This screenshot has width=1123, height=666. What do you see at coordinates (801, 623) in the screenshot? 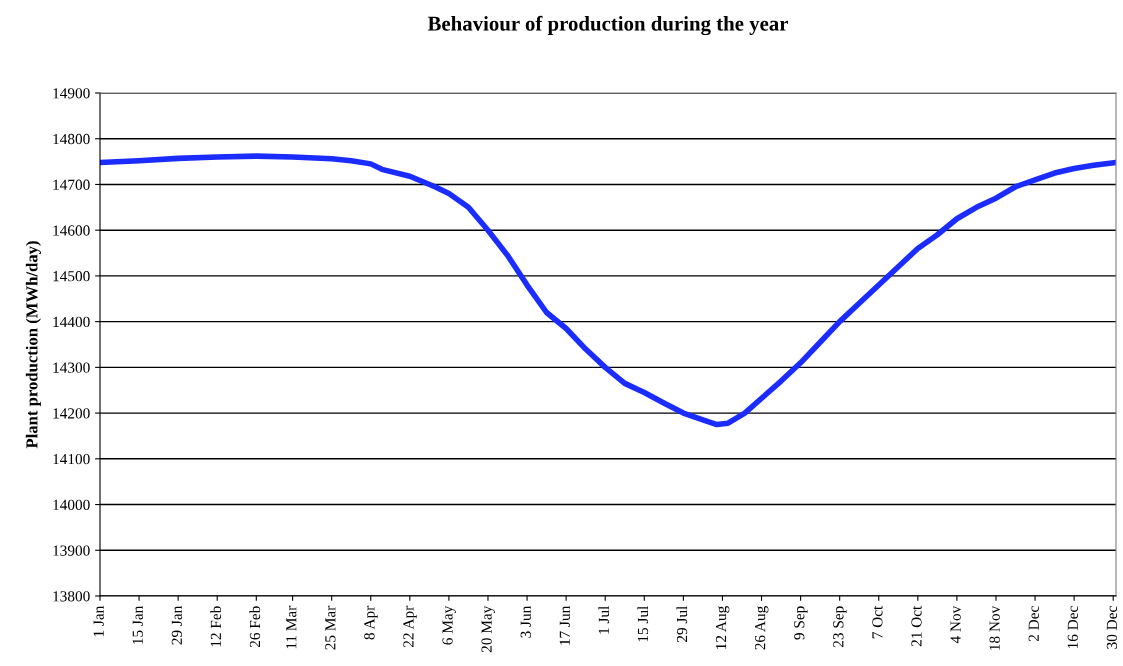
I see `x-tick-label: 9 Sep` at bounding box center [801, 623].